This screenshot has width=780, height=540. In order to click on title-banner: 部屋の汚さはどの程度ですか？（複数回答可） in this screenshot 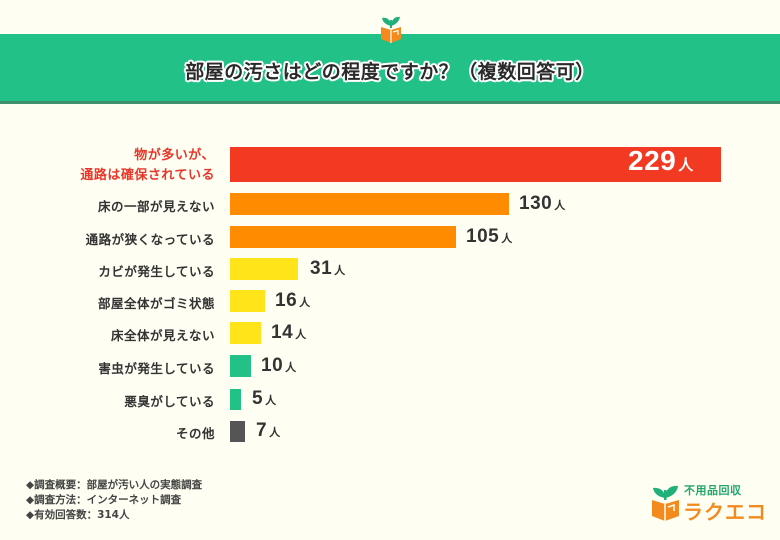, I will do `click(390, 69)`.